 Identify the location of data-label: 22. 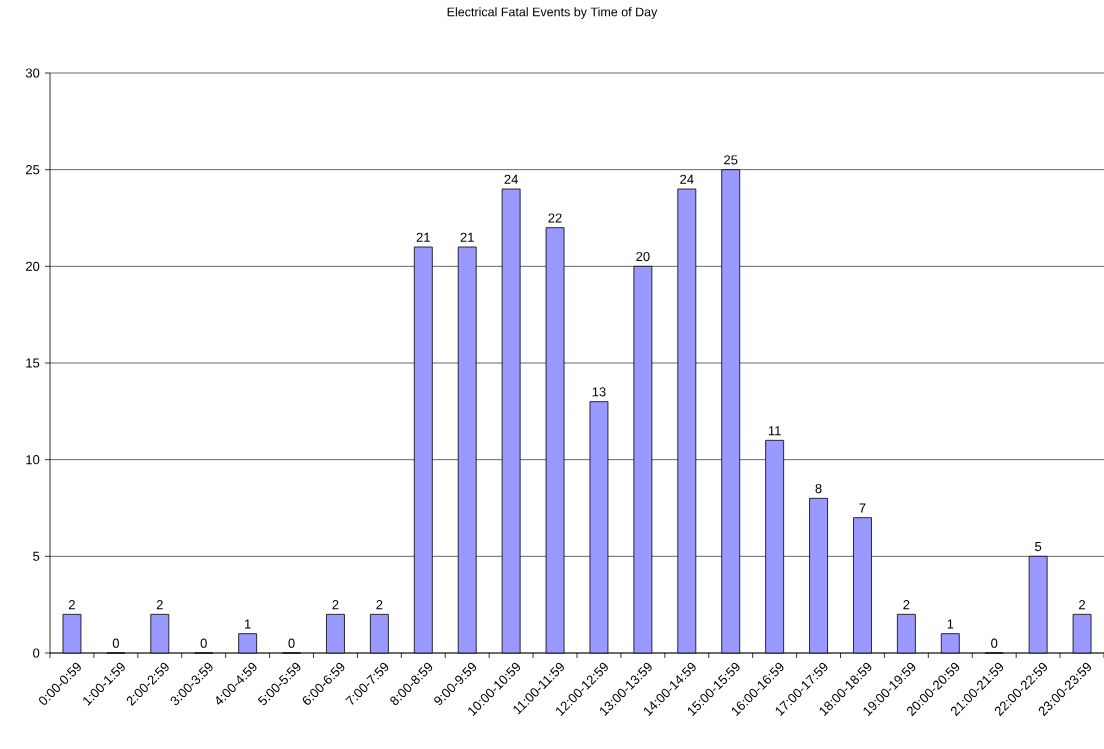
(555, 218).